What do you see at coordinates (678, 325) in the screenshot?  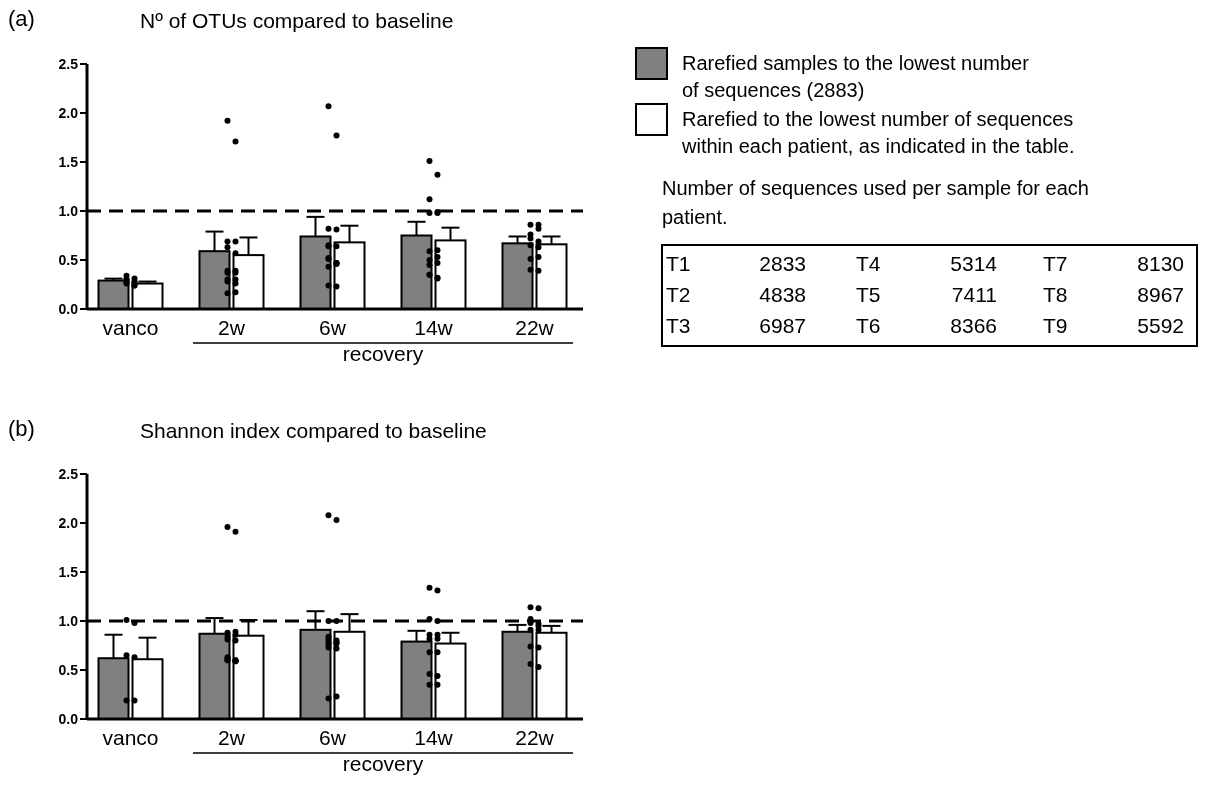 I see `text: T3` at bounding box center [678, 325].